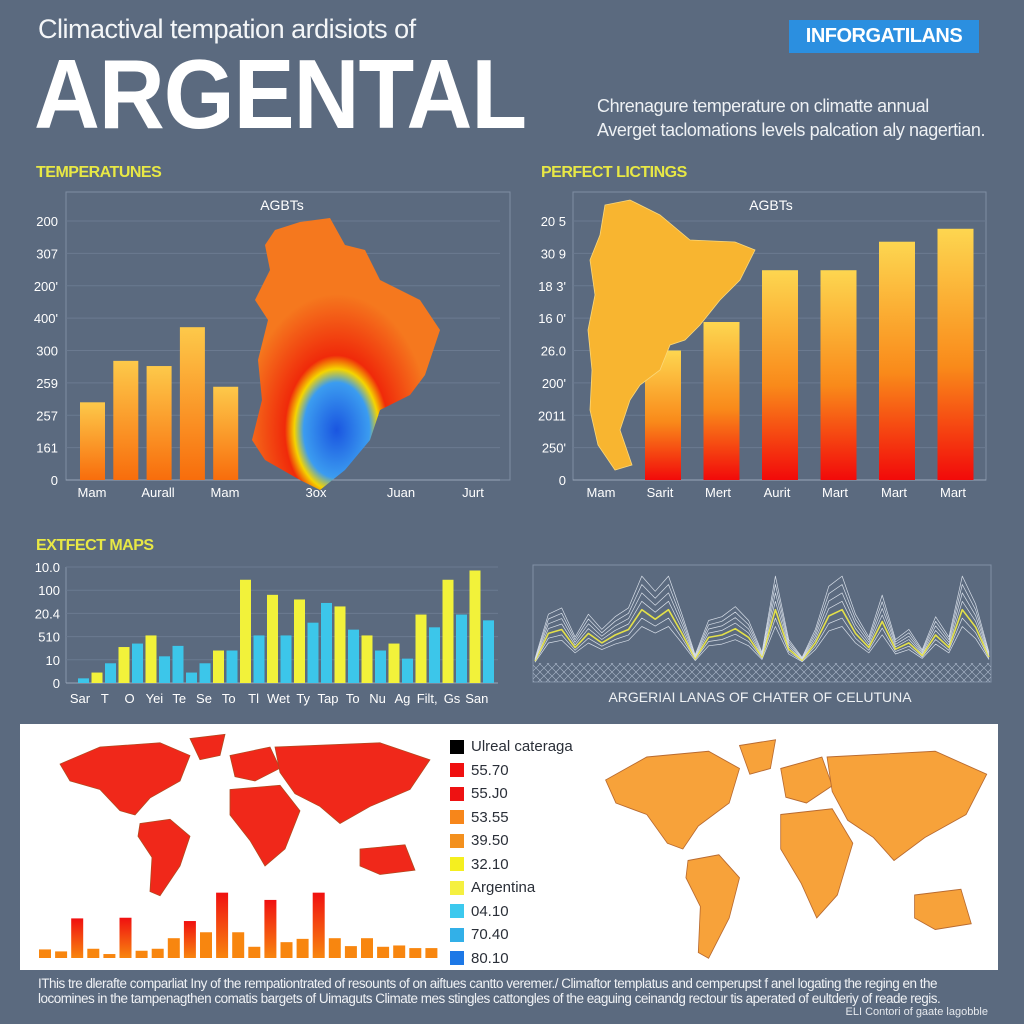  Describe the element at coordinates (245, 815) in the screenshot. I see `world-map-left` at that location.